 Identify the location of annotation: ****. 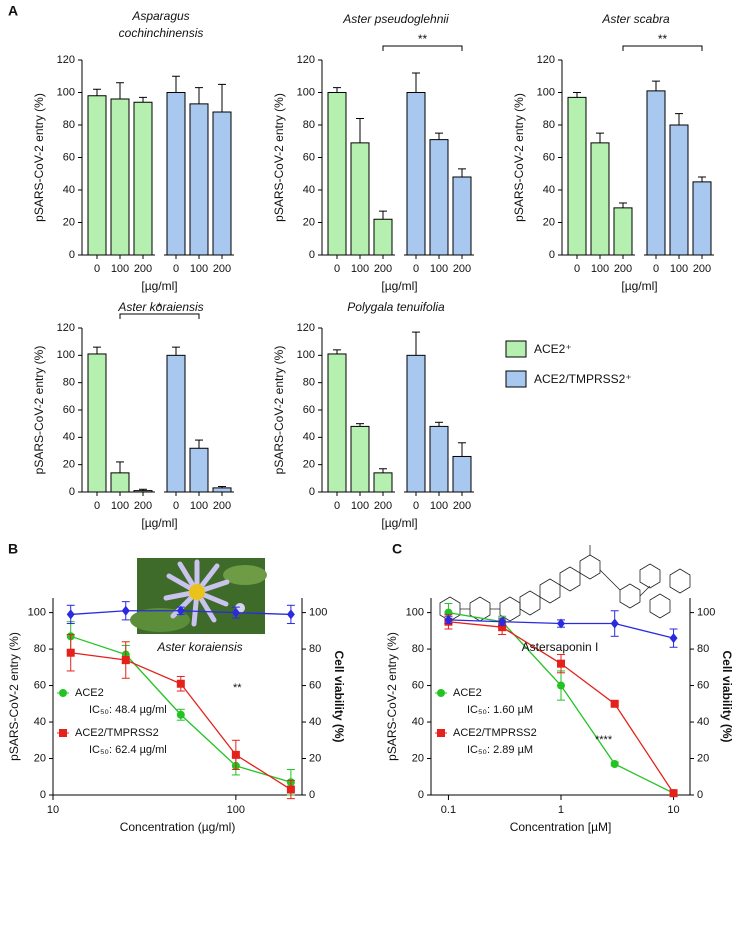
(604, 740).